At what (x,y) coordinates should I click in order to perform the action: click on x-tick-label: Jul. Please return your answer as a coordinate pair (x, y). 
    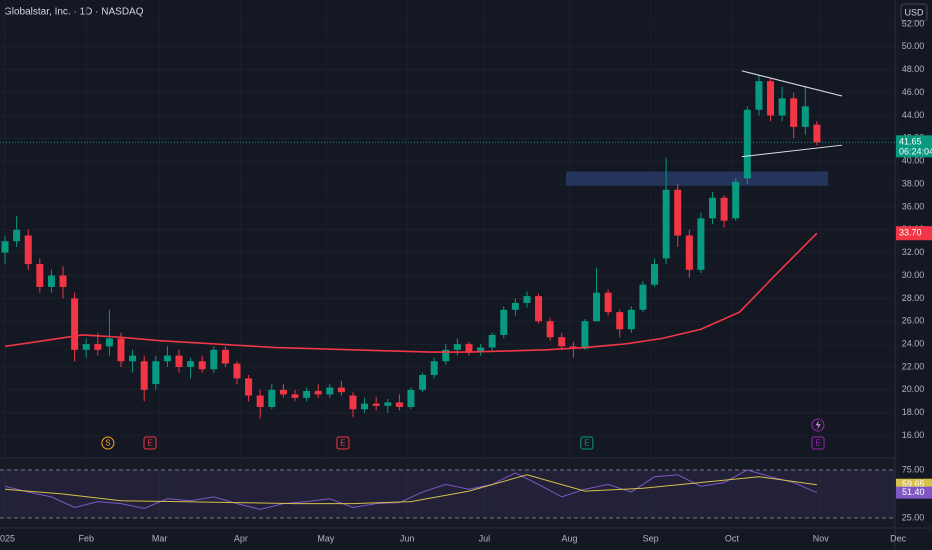
    Looking at the image, I should click on (485, 538).